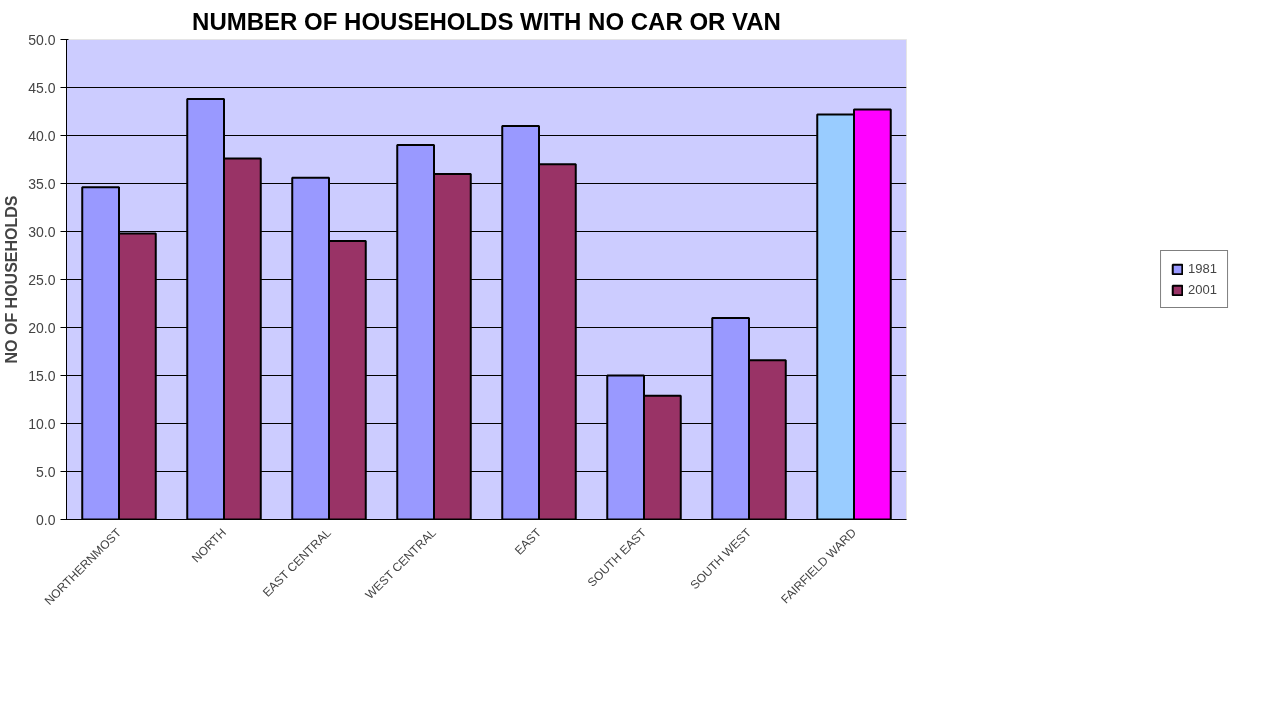 The height and width of the screenshot is (722, 1285). Describe the element at coordinates (42, 375) in the screenshot. I see `y-tick-label: 15.0` at that location.